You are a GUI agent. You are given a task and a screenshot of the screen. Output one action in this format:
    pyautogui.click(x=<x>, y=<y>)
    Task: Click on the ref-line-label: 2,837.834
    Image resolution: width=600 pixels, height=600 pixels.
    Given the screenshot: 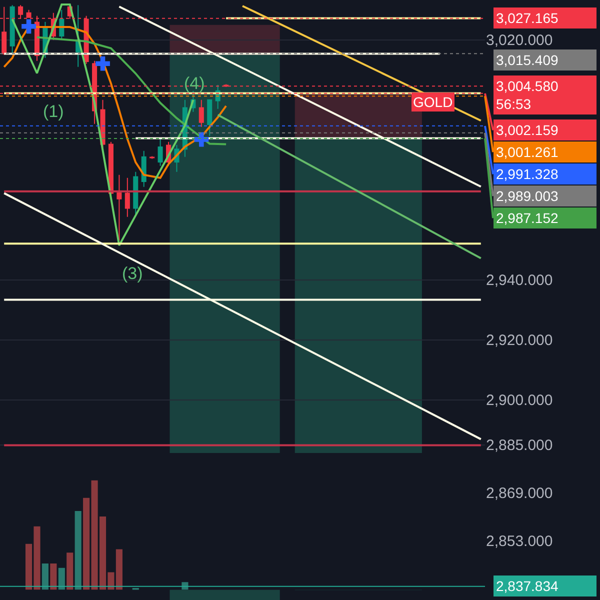 What is the action you would take?
    pyautogui.click(x=527, y=586)
    